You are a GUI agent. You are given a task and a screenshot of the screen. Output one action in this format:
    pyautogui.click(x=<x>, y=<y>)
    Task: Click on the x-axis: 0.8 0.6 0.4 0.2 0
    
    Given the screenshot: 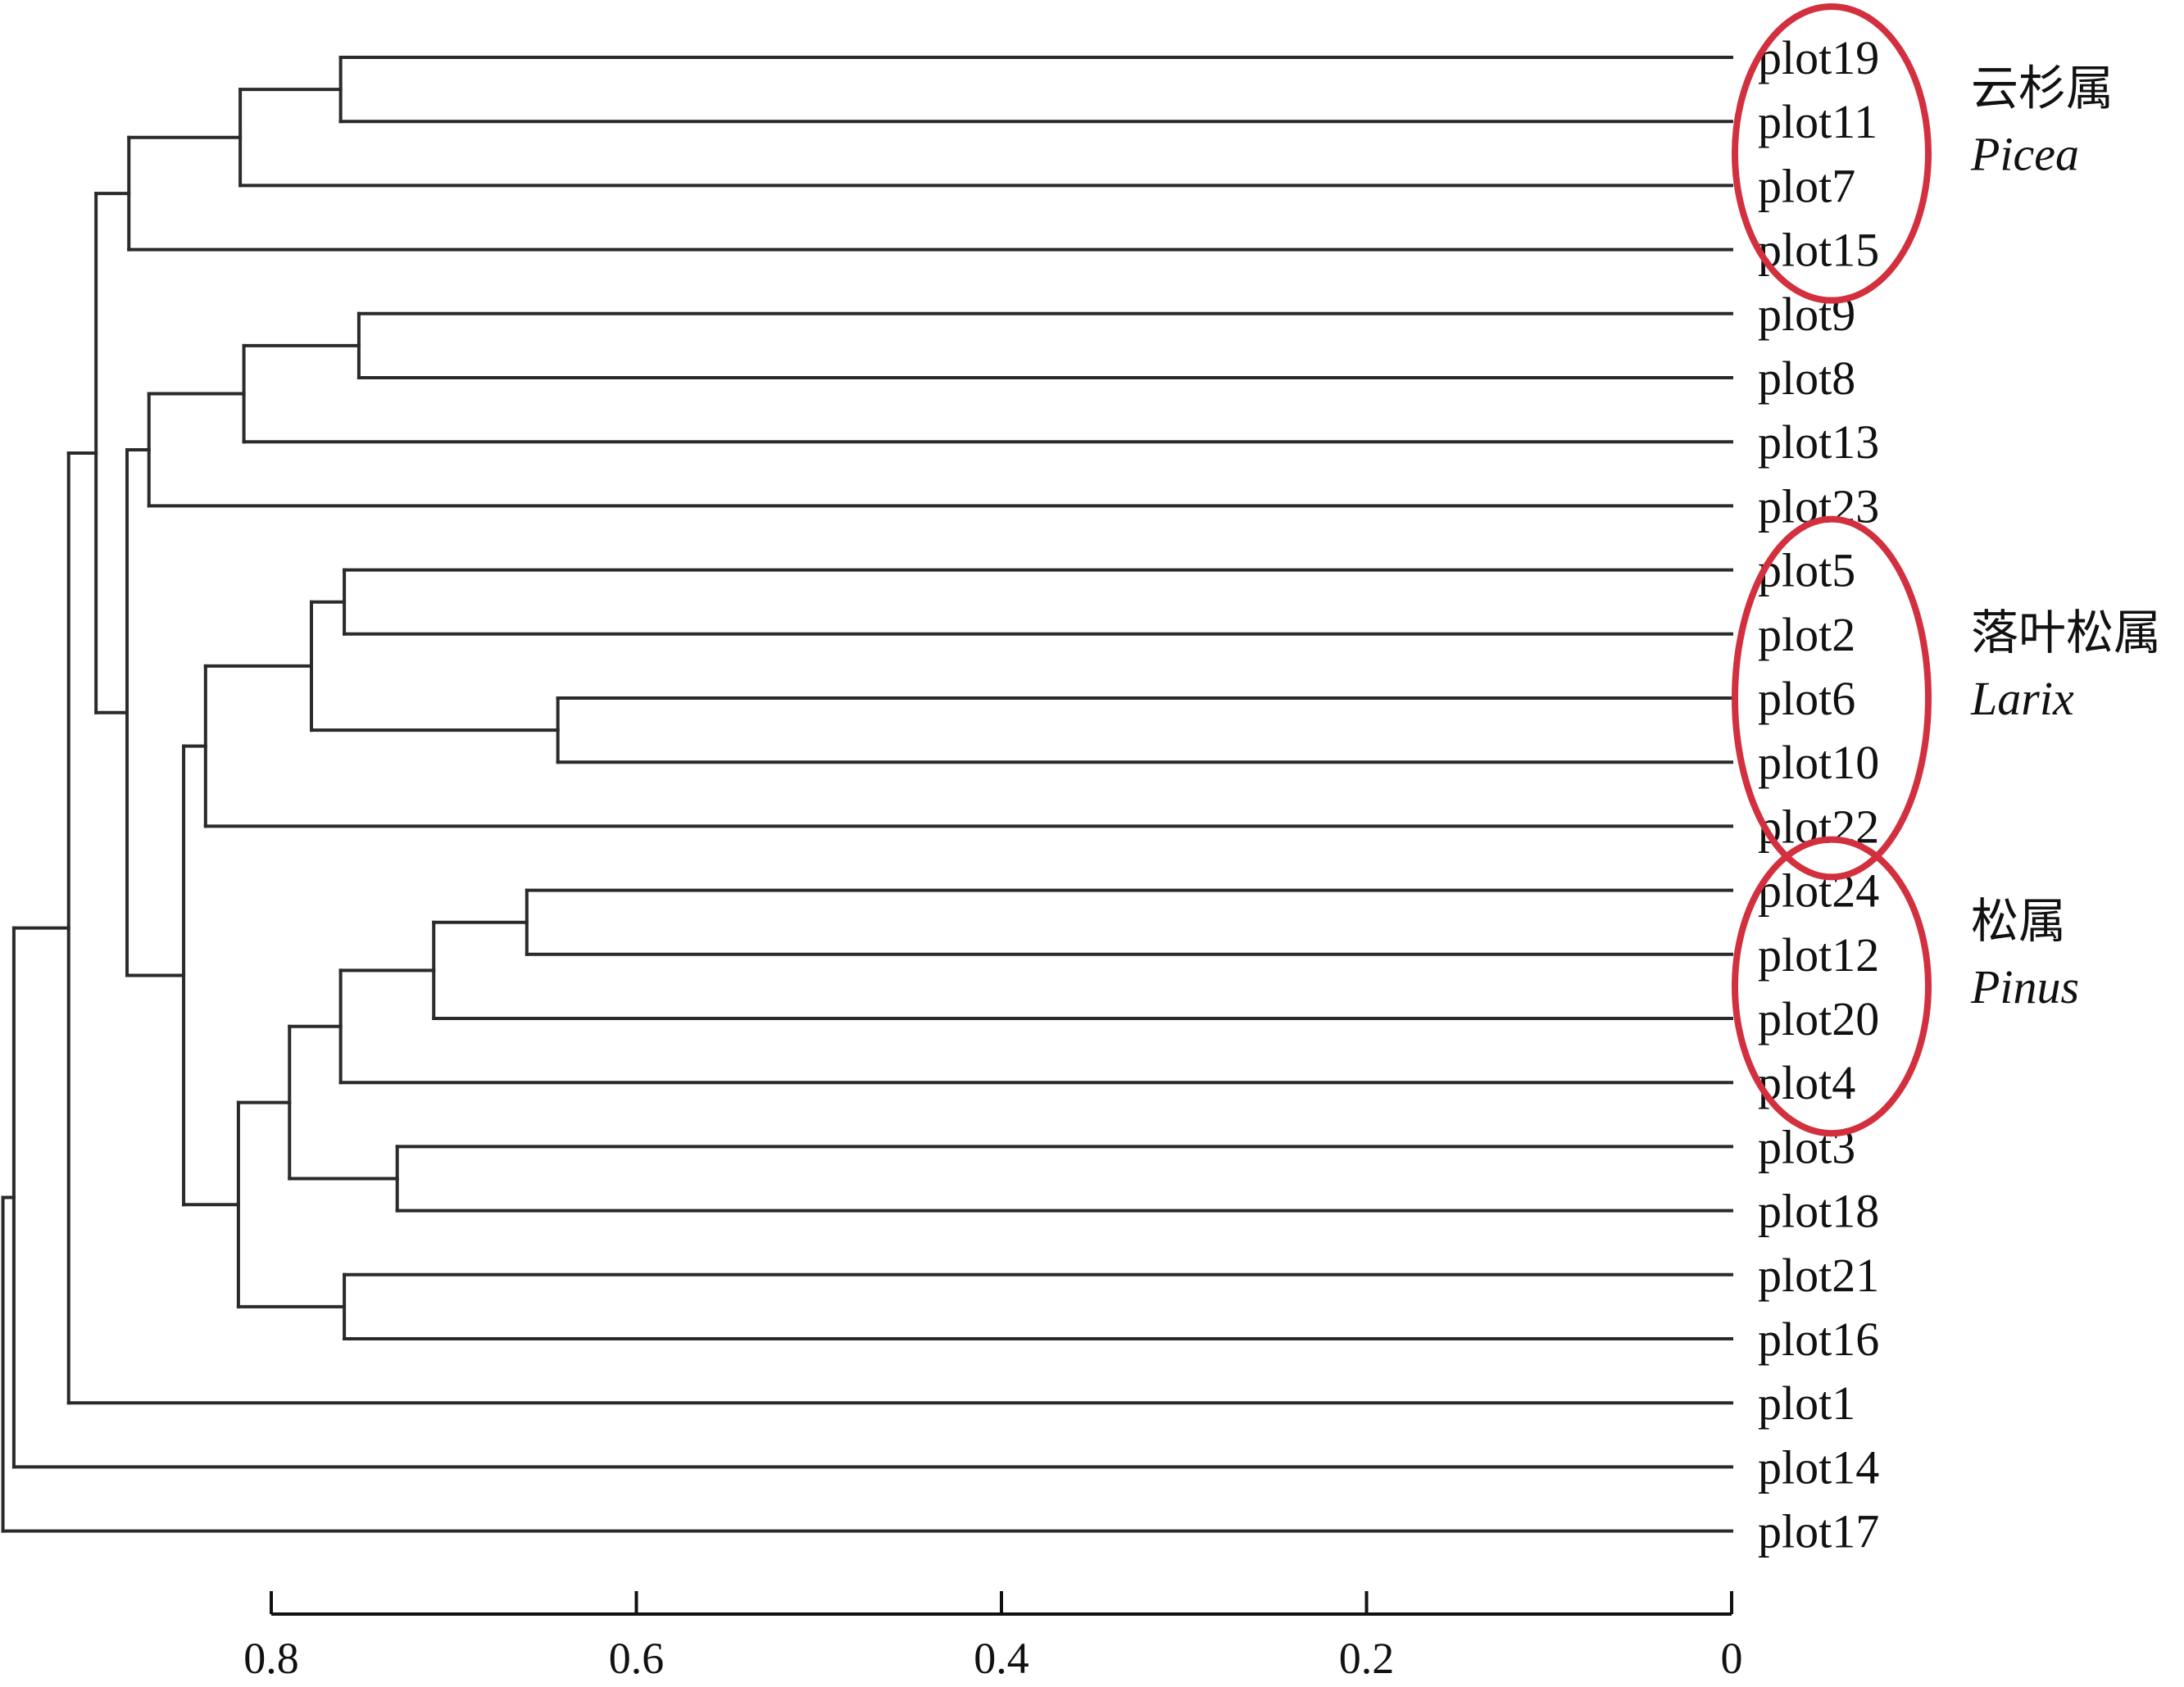 What is the action you would take?
    pyautogui.click(x=993, y=1637)
    